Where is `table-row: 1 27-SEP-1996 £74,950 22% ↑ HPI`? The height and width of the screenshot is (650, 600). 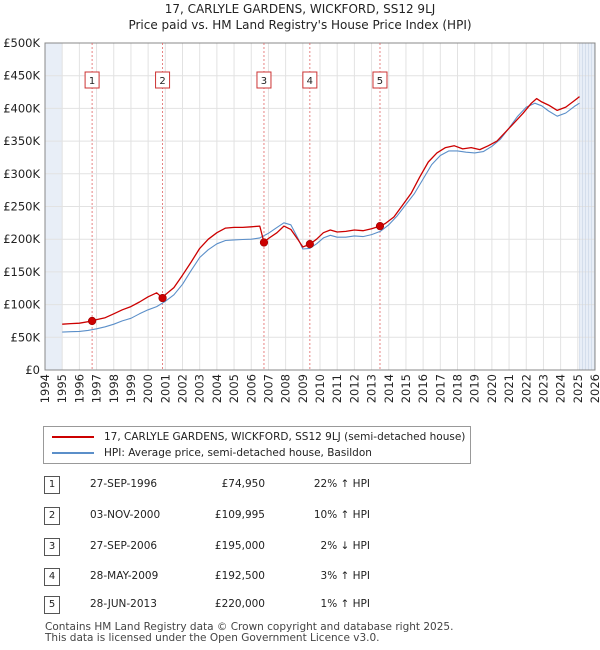
table-row: 1 27-SEP-1996 £74,950 22% ↑ HPI is located at coordinates (300, 485).